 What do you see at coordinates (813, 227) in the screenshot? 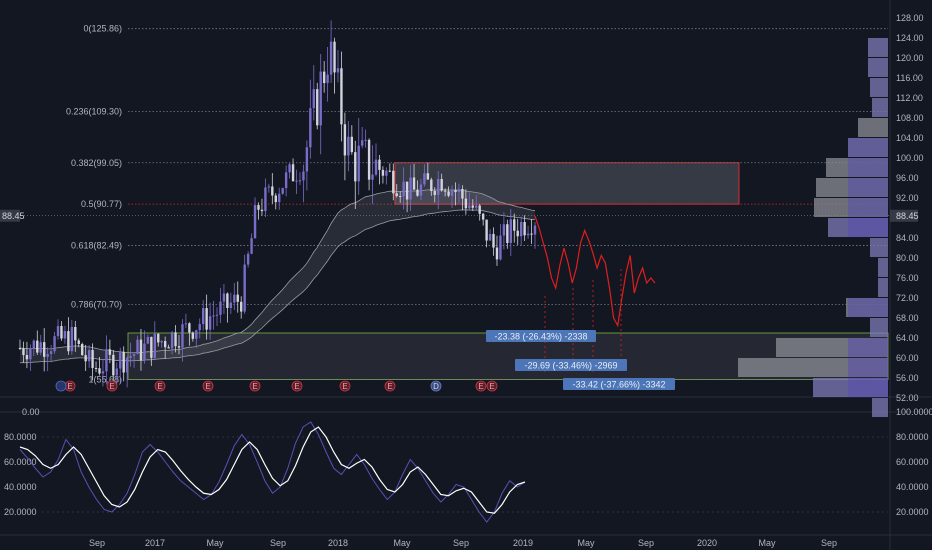
I see `volume-profile` at bounding box center [813, 227].